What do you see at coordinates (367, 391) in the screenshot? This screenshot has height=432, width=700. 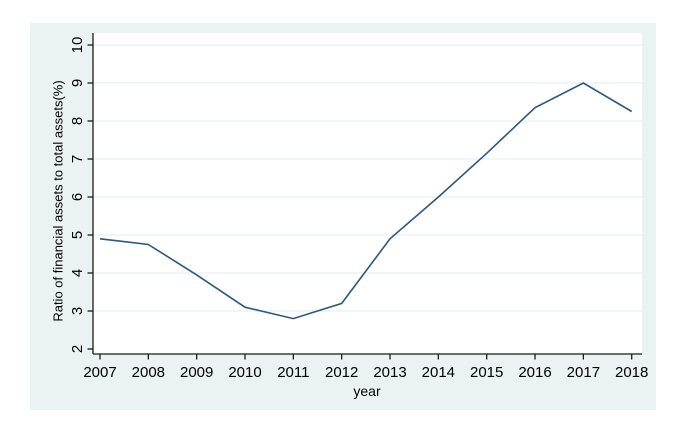 I see `x-axis-title: year` at bounding box center [367, 391].